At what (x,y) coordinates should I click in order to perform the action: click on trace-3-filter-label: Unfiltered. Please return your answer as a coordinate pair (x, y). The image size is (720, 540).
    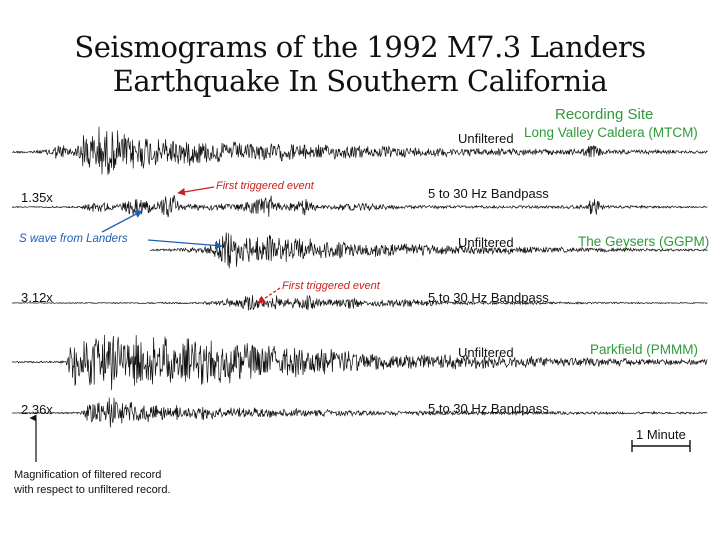
    Looking at the image, I should click on (486, 242).